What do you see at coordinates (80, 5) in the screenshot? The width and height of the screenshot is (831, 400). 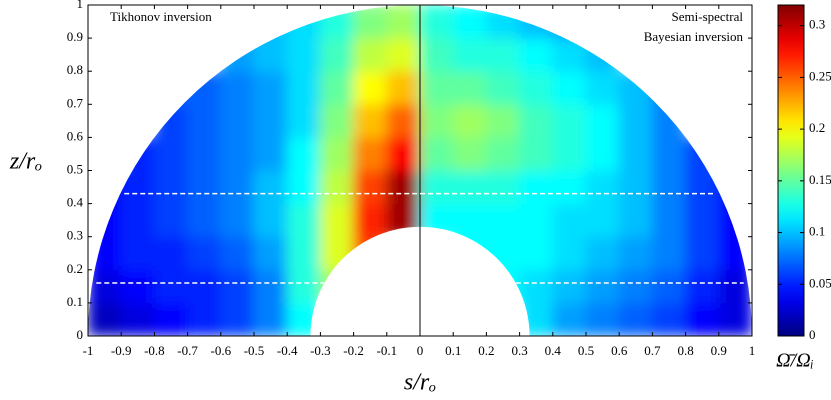 I see `y-tick-label: 1` at bounding box center [80, 5].